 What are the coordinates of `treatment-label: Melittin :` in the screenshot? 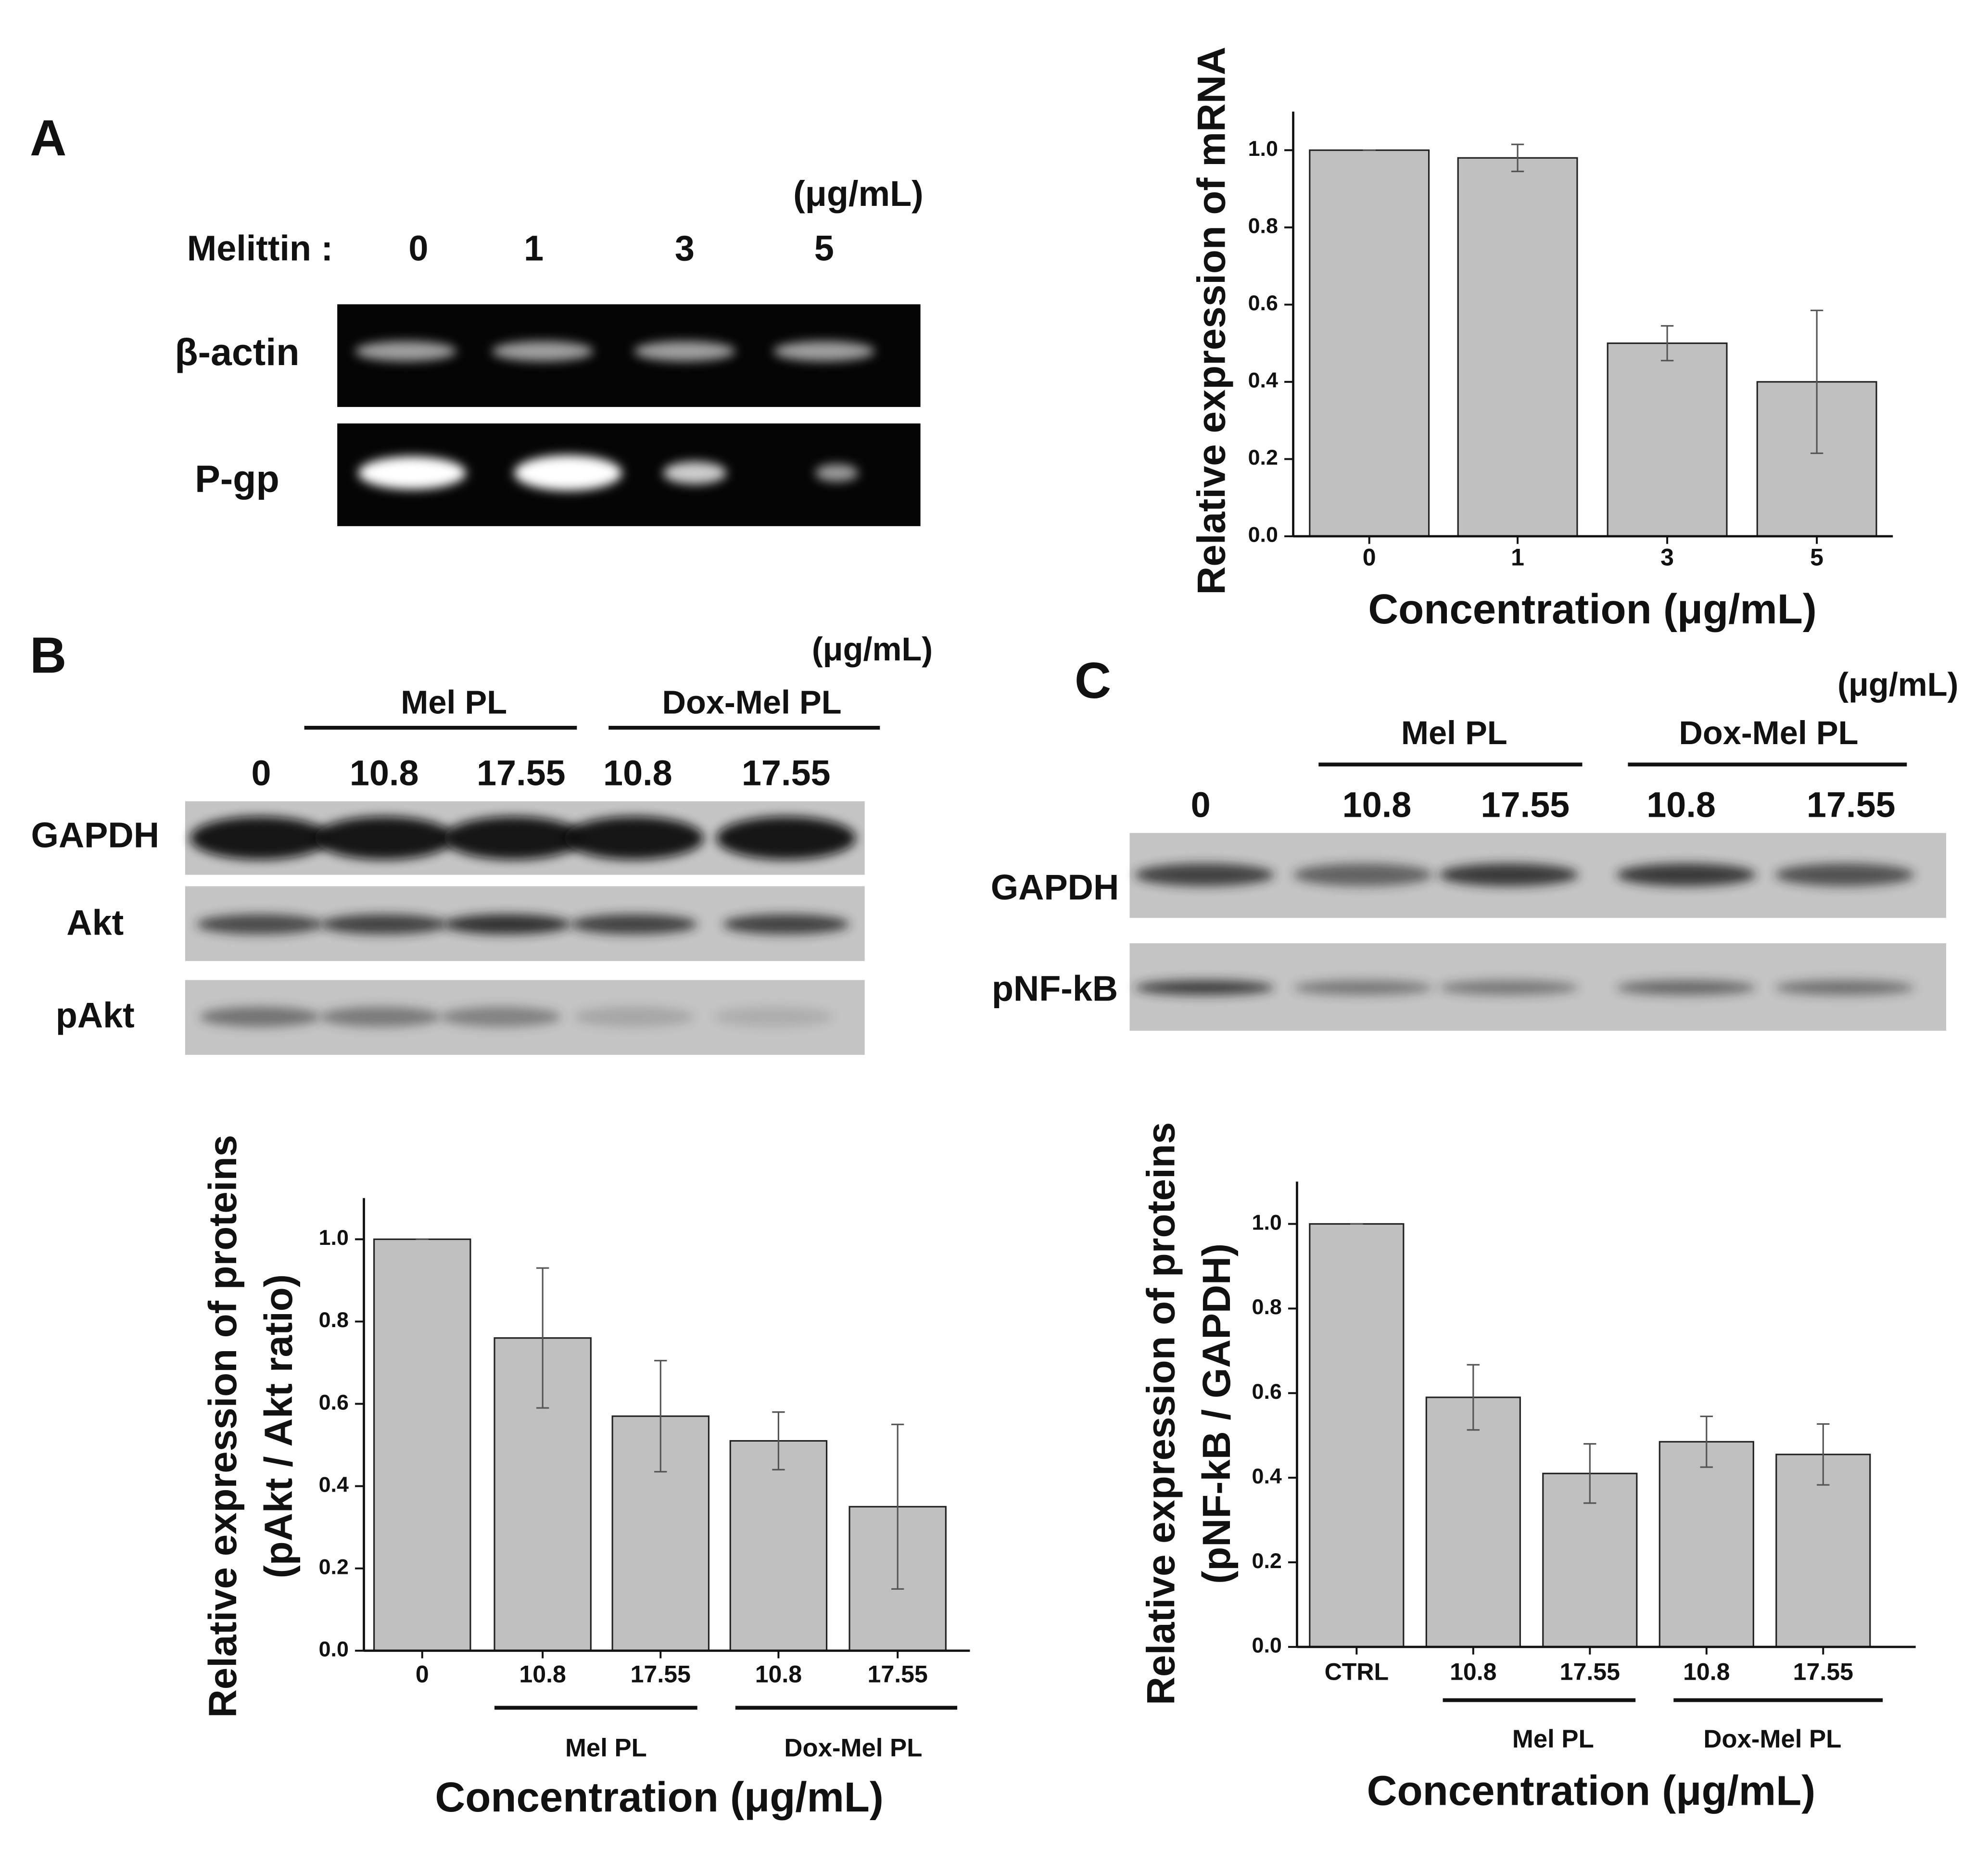 It's located at (260, 248).